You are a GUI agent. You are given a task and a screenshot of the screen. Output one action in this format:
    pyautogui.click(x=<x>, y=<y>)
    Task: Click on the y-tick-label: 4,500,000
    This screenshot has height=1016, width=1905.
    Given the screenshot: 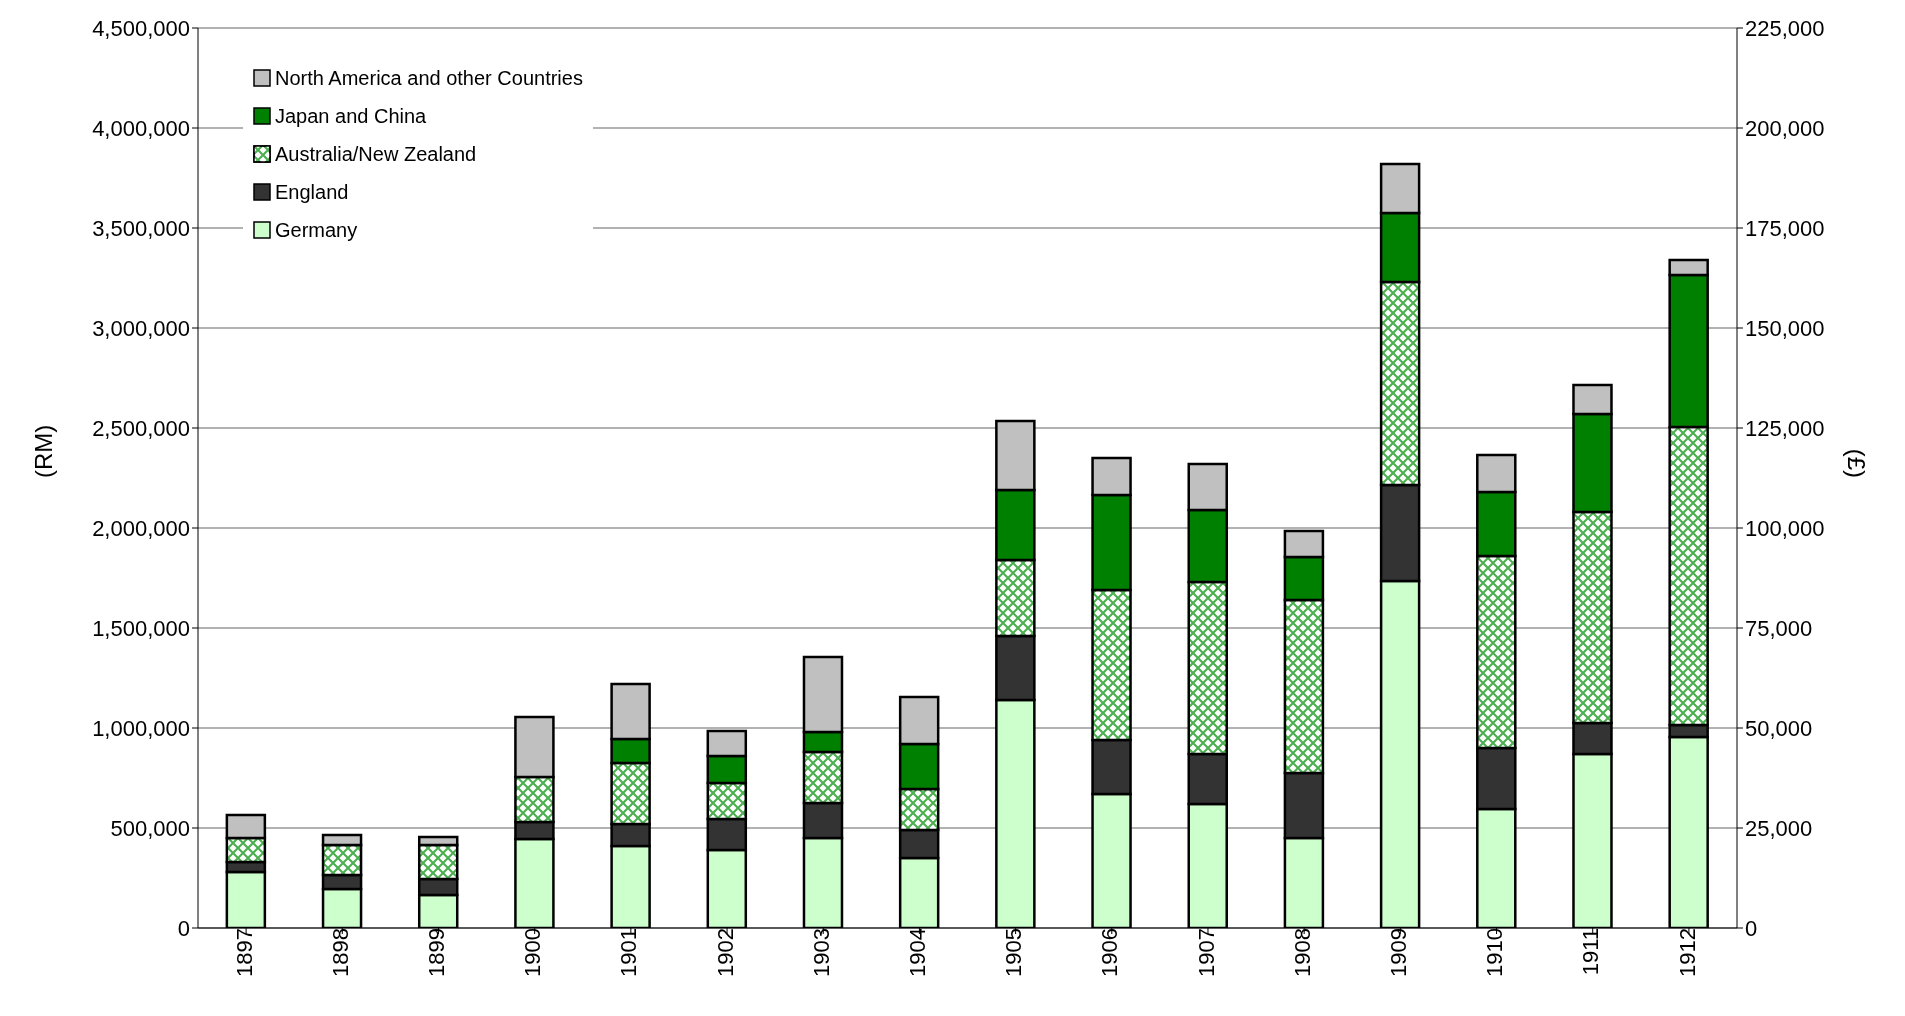 What is the action you would take?
    pyautogui.click(x=141, y=28)
    